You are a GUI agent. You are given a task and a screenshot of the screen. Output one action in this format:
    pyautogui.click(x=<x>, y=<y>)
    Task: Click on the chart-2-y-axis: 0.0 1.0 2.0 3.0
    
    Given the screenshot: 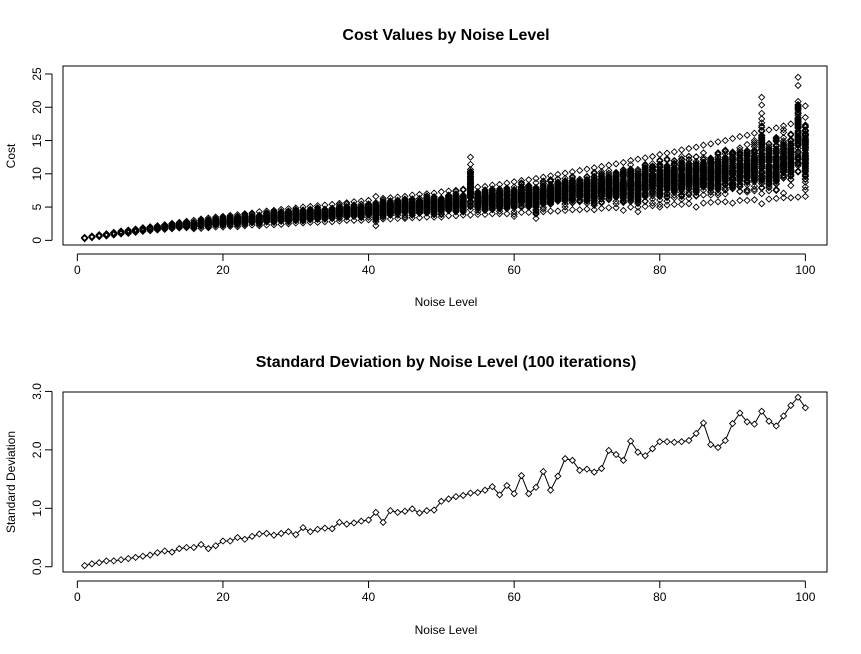 What is the action you would take?
    pyautogui.click(x=41, y=479)
    